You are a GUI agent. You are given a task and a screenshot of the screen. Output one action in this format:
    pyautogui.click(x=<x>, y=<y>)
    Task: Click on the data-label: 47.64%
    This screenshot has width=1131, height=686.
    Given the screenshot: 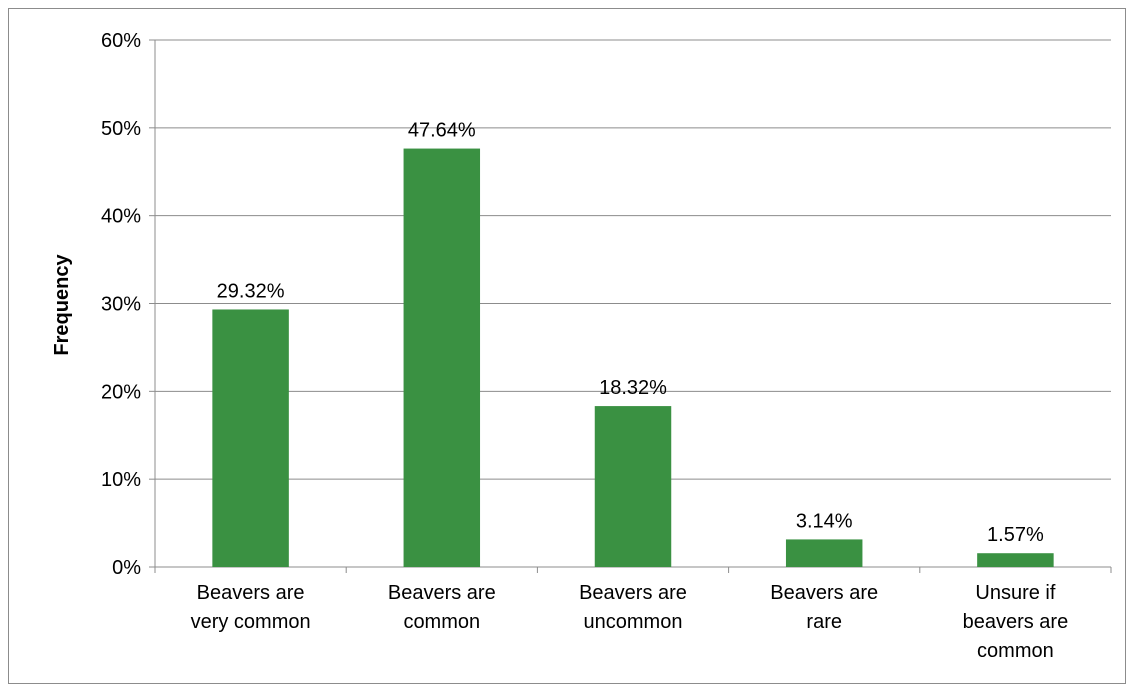 What is the action you would take?
    pyautogui.click(x=442, y=131)
    